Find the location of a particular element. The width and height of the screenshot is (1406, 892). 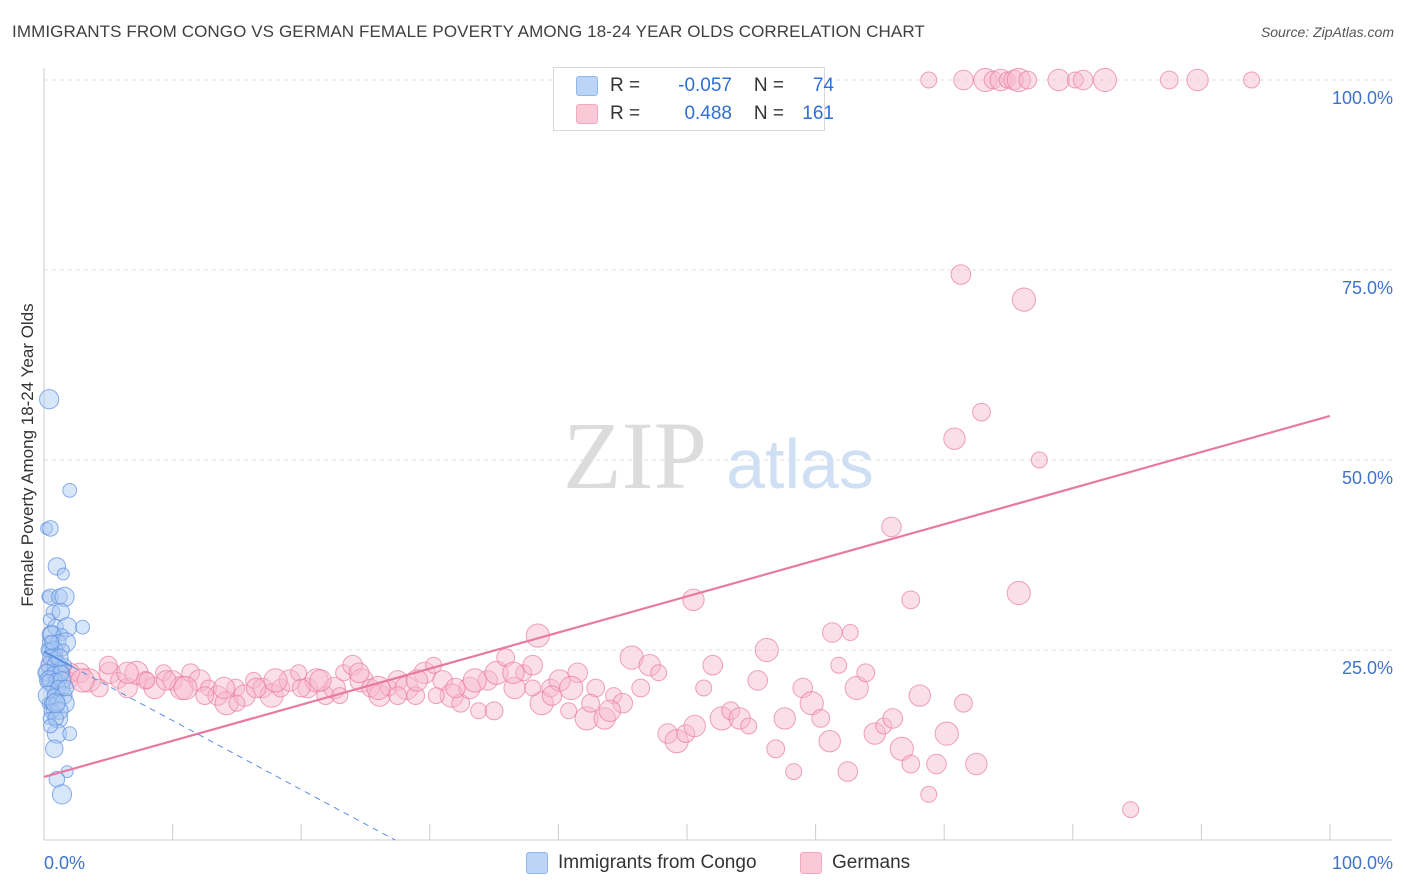

congo-points is located at coordinates (63, 597).